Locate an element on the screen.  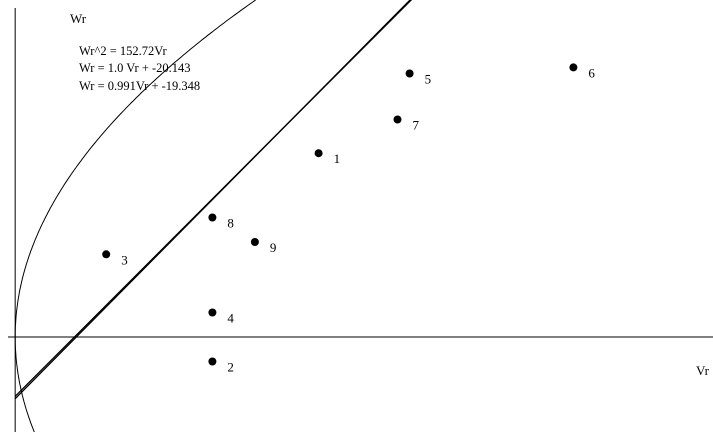
point-label-9: 9 is located at coordinates (273, 247).